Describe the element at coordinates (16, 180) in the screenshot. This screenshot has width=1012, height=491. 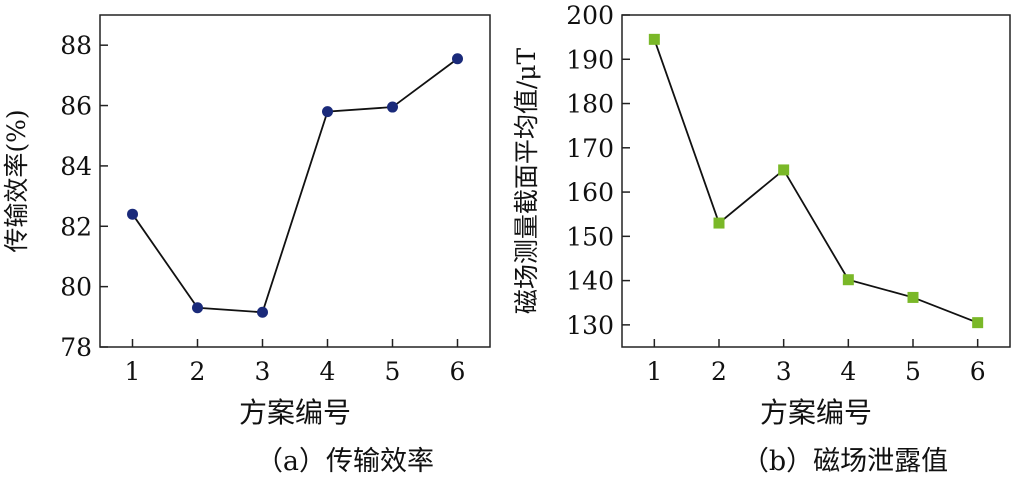
I see `y-axis-label-a: 传输效率(%)` at that location.